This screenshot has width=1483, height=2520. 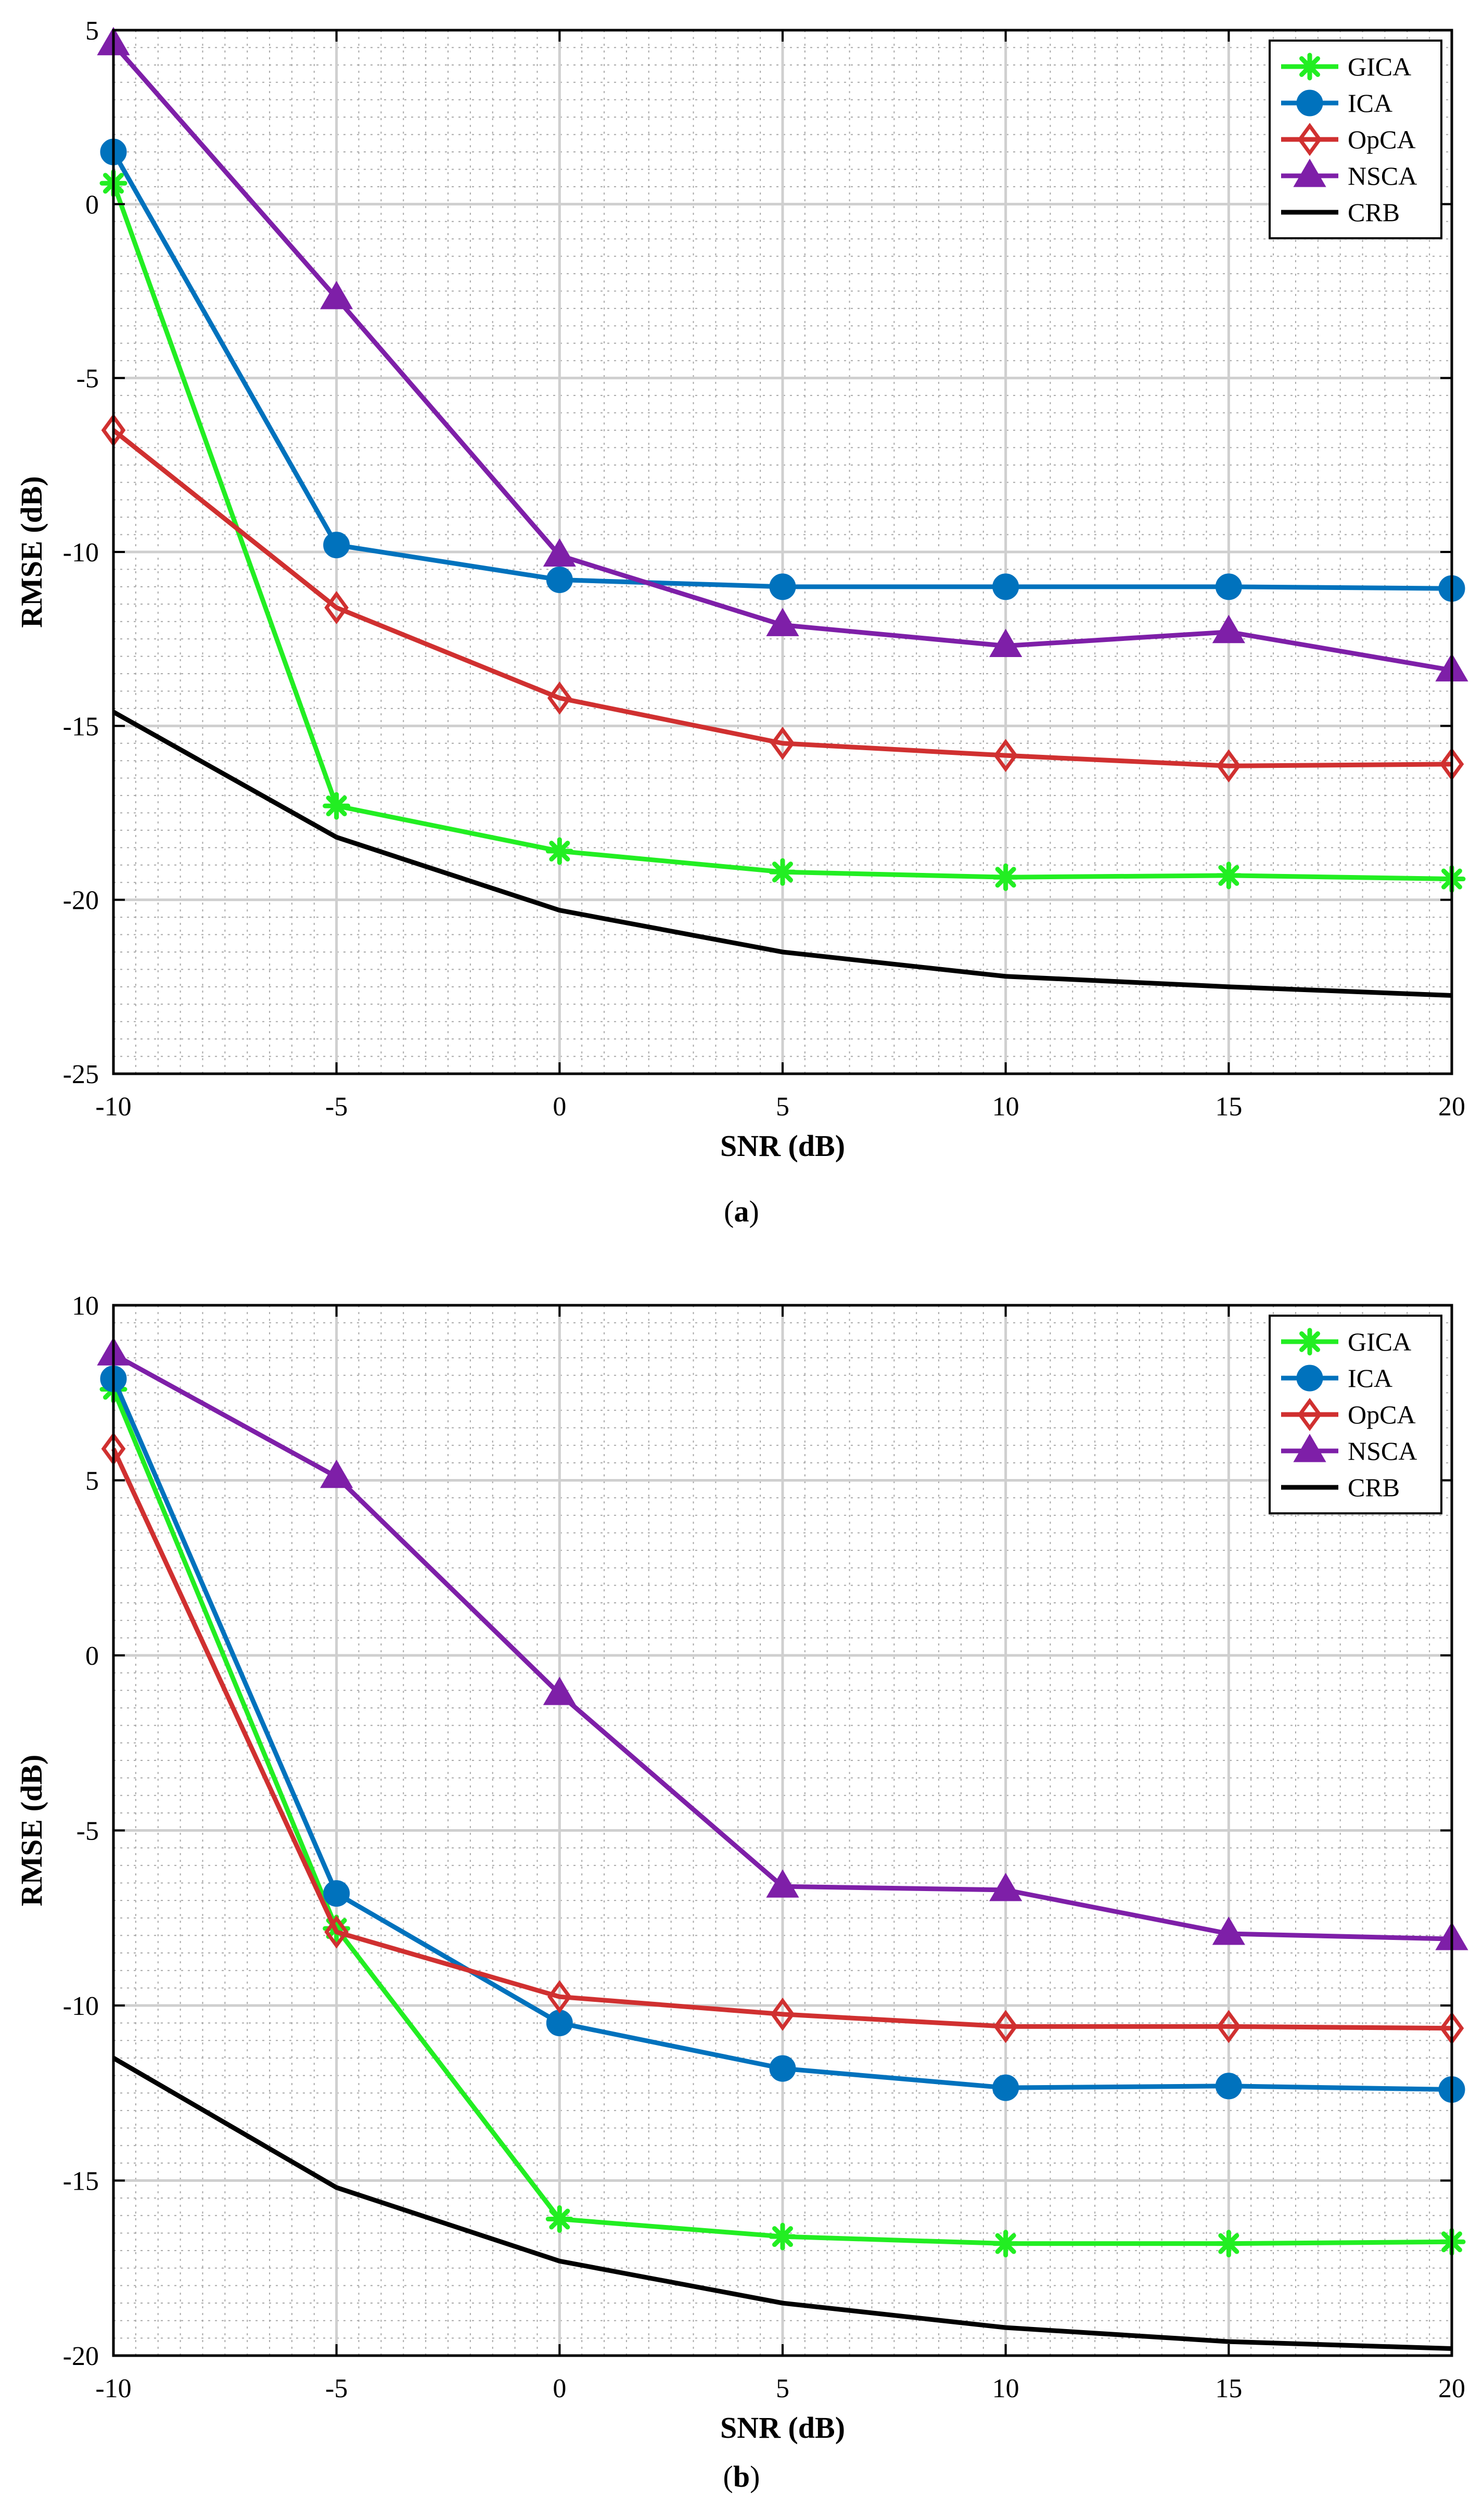 I want to click on caption-a: (a), so click(x=741, y=1211).